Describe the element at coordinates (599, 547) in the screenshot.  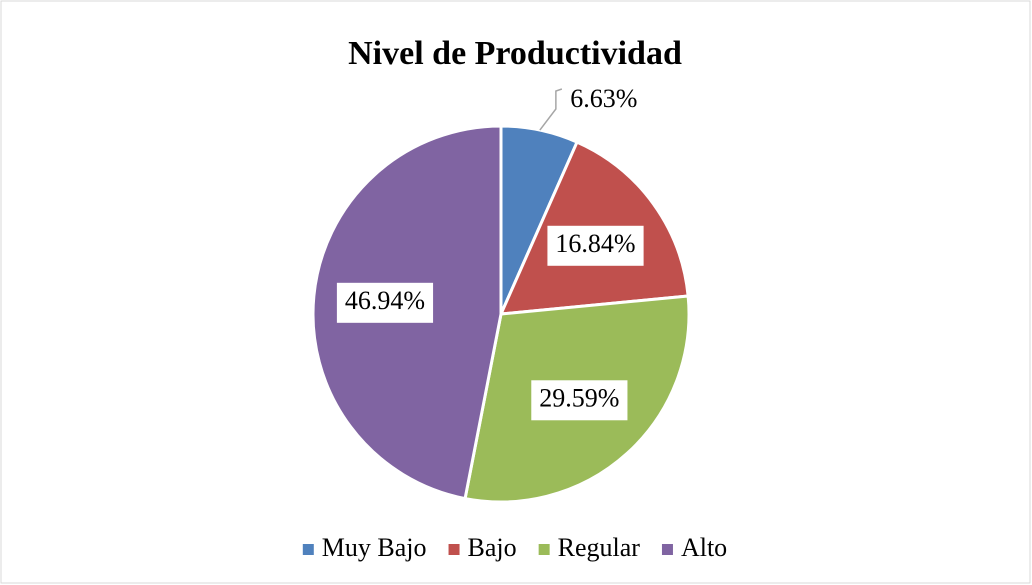
I see `legend-label: Regular` at that location.